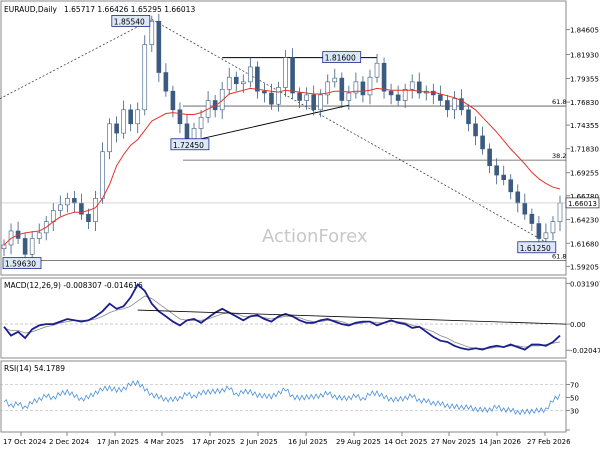  I want to click on x-axis-label: 27 Nov 2025, so click(453, 442).